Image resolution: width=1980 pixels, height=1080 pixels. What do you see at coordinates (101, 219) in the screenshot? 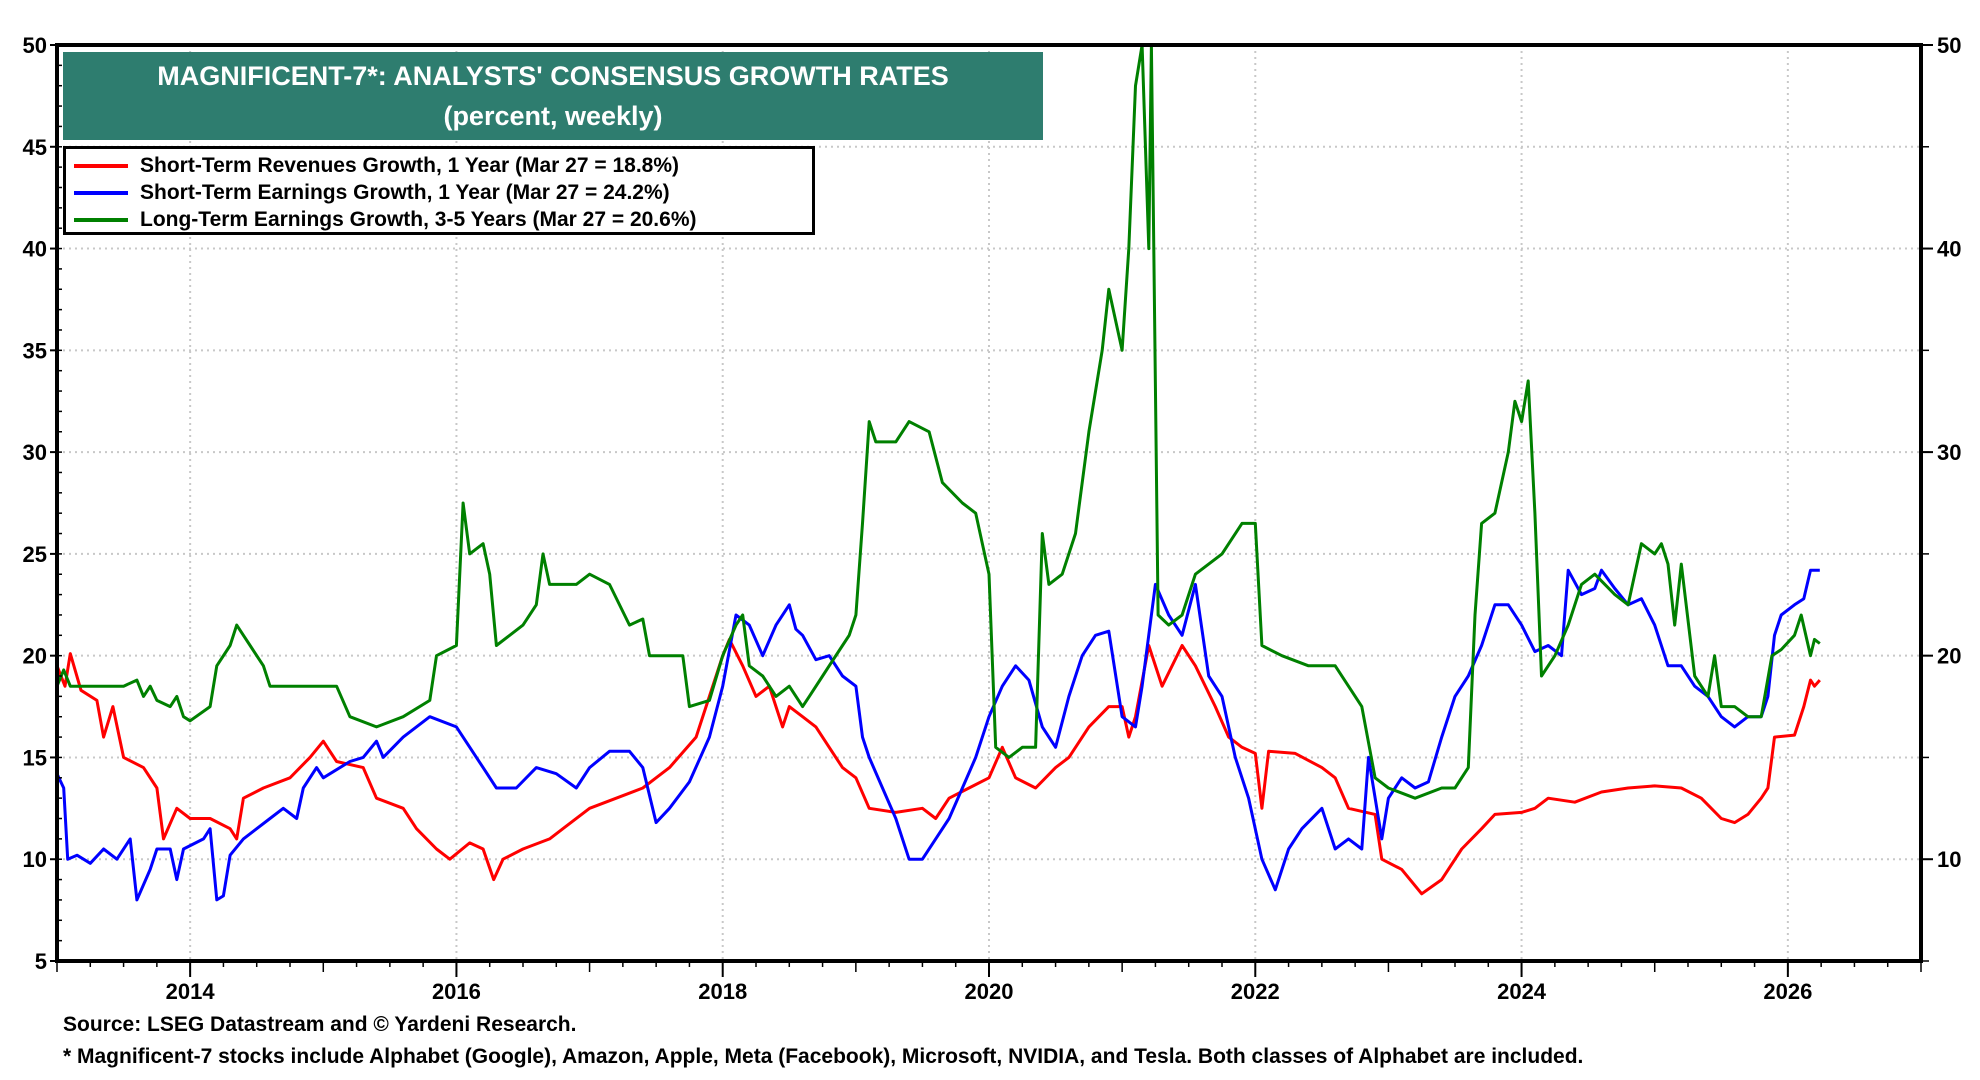
I see `legend-swatch-green` at bounding box center [101, 219].